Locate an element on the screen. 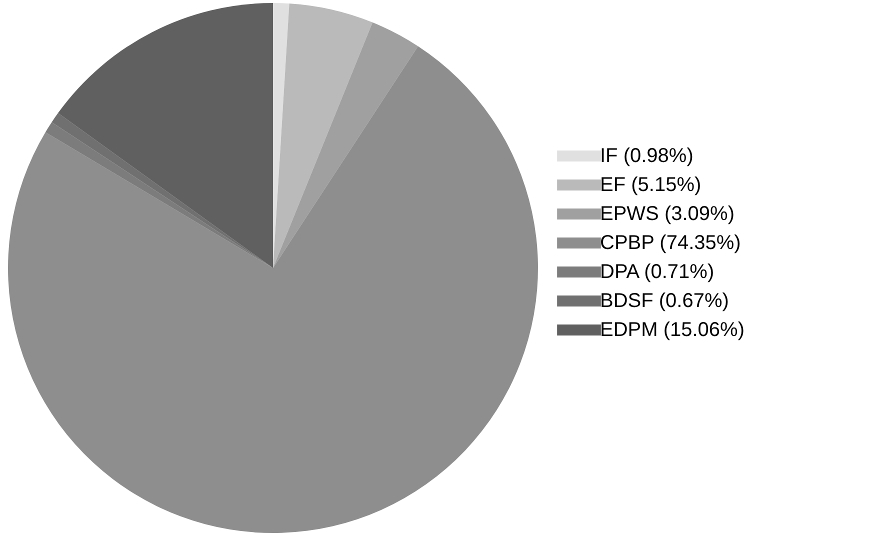  legend-label: IF (0.98%) is located at coordinates (647, 156).